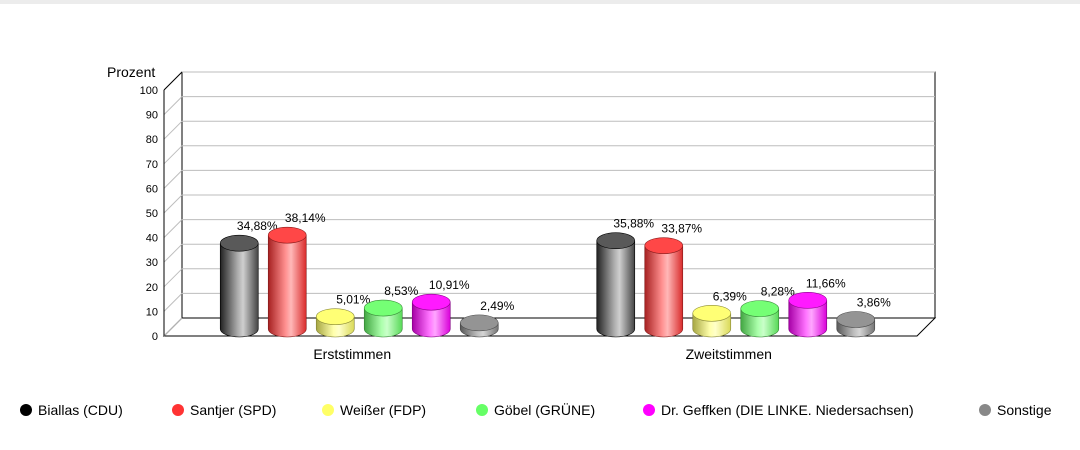  I want to click on legend-label: Sonstige, so click(1024, 410).